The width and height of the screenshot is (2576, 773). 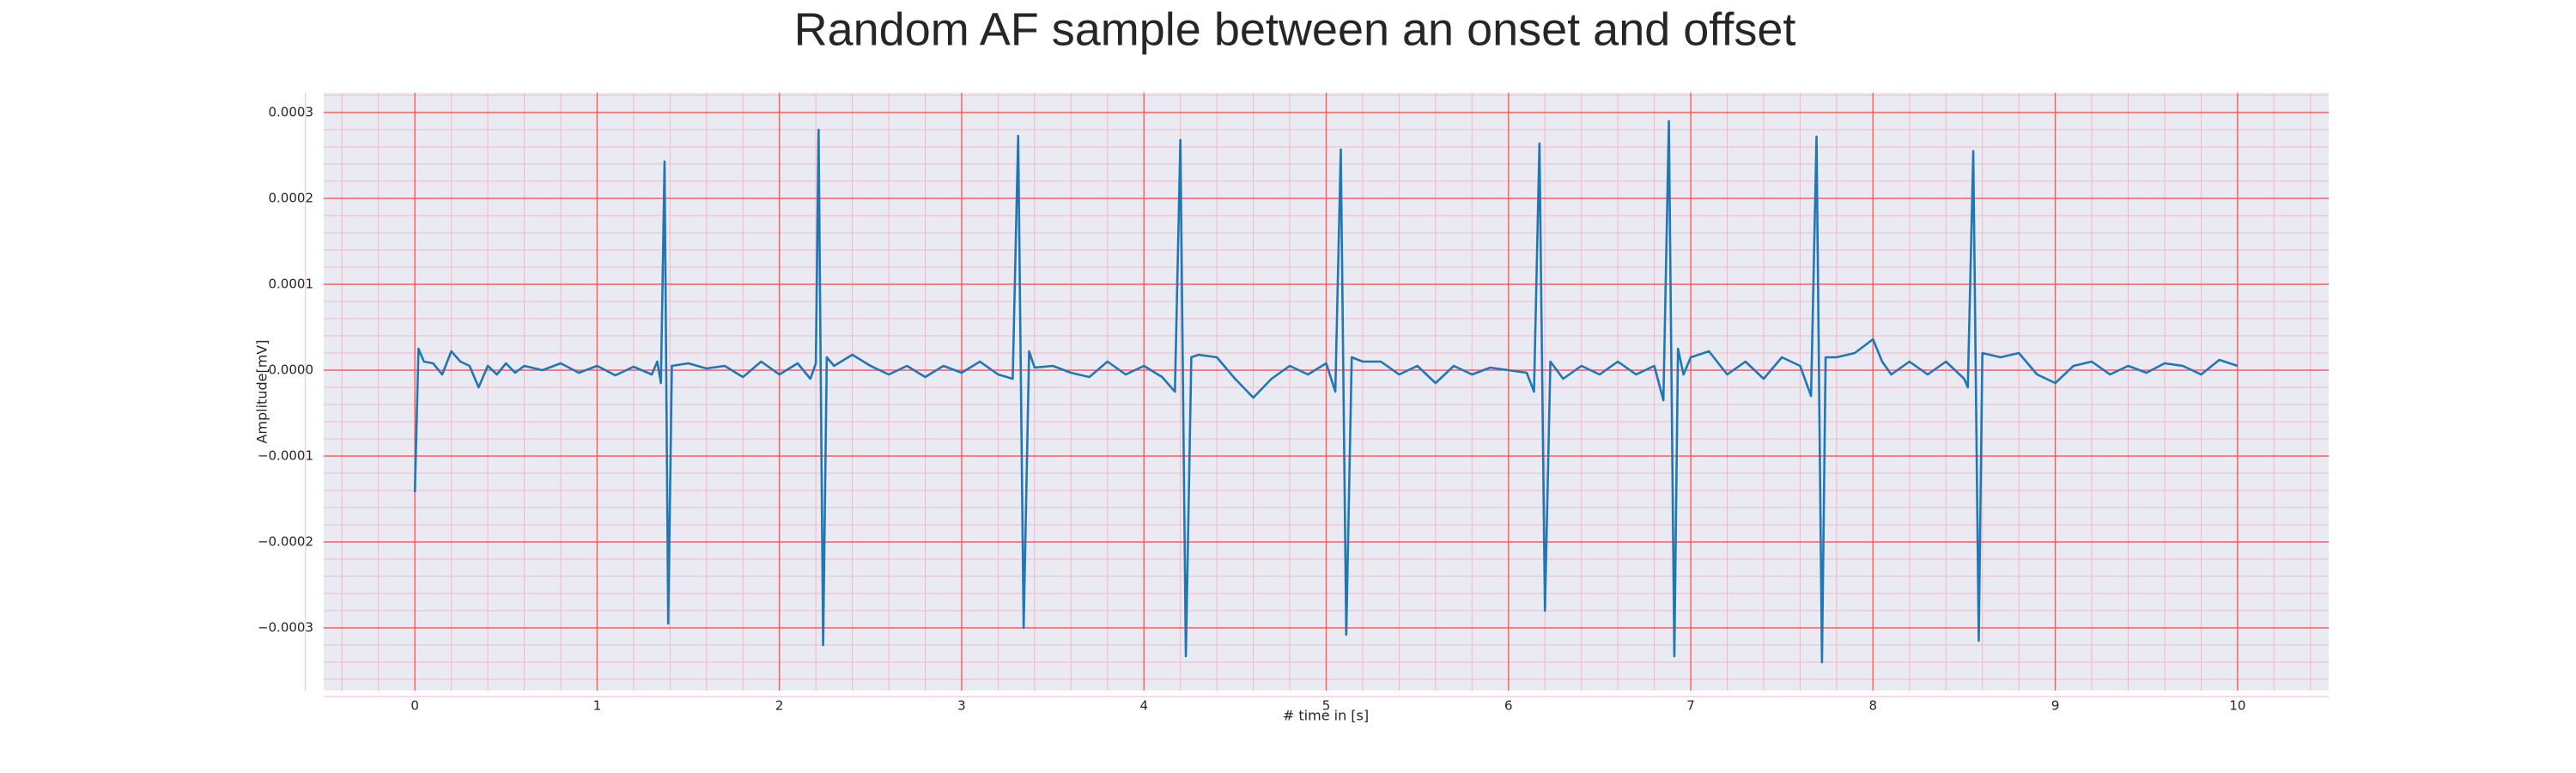 What do you see at coordinates (285, 542) in the screenshot?
I see `y-tick-label: −0.0002` at bounding box center [285, 542].